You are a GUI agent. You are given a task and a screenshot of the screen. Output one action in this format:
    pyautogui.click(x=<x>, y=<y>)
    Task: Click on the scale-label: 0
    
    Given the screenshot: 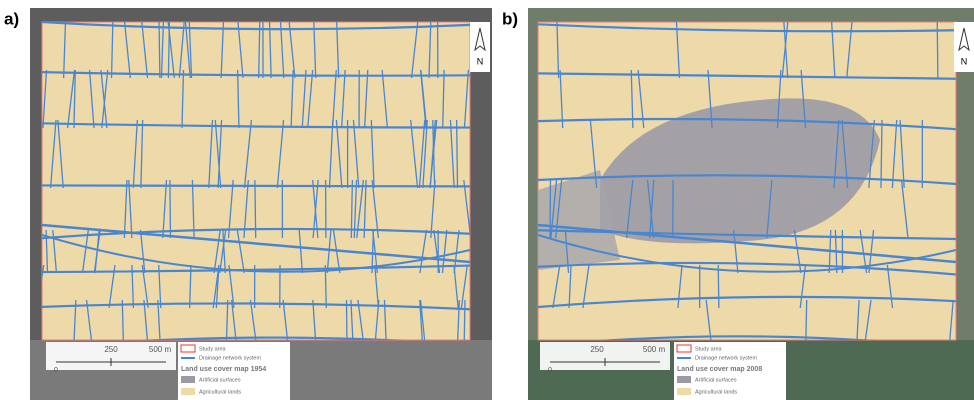 What is the action you would take?
    pyautogui.click(x=550, y=370)
    